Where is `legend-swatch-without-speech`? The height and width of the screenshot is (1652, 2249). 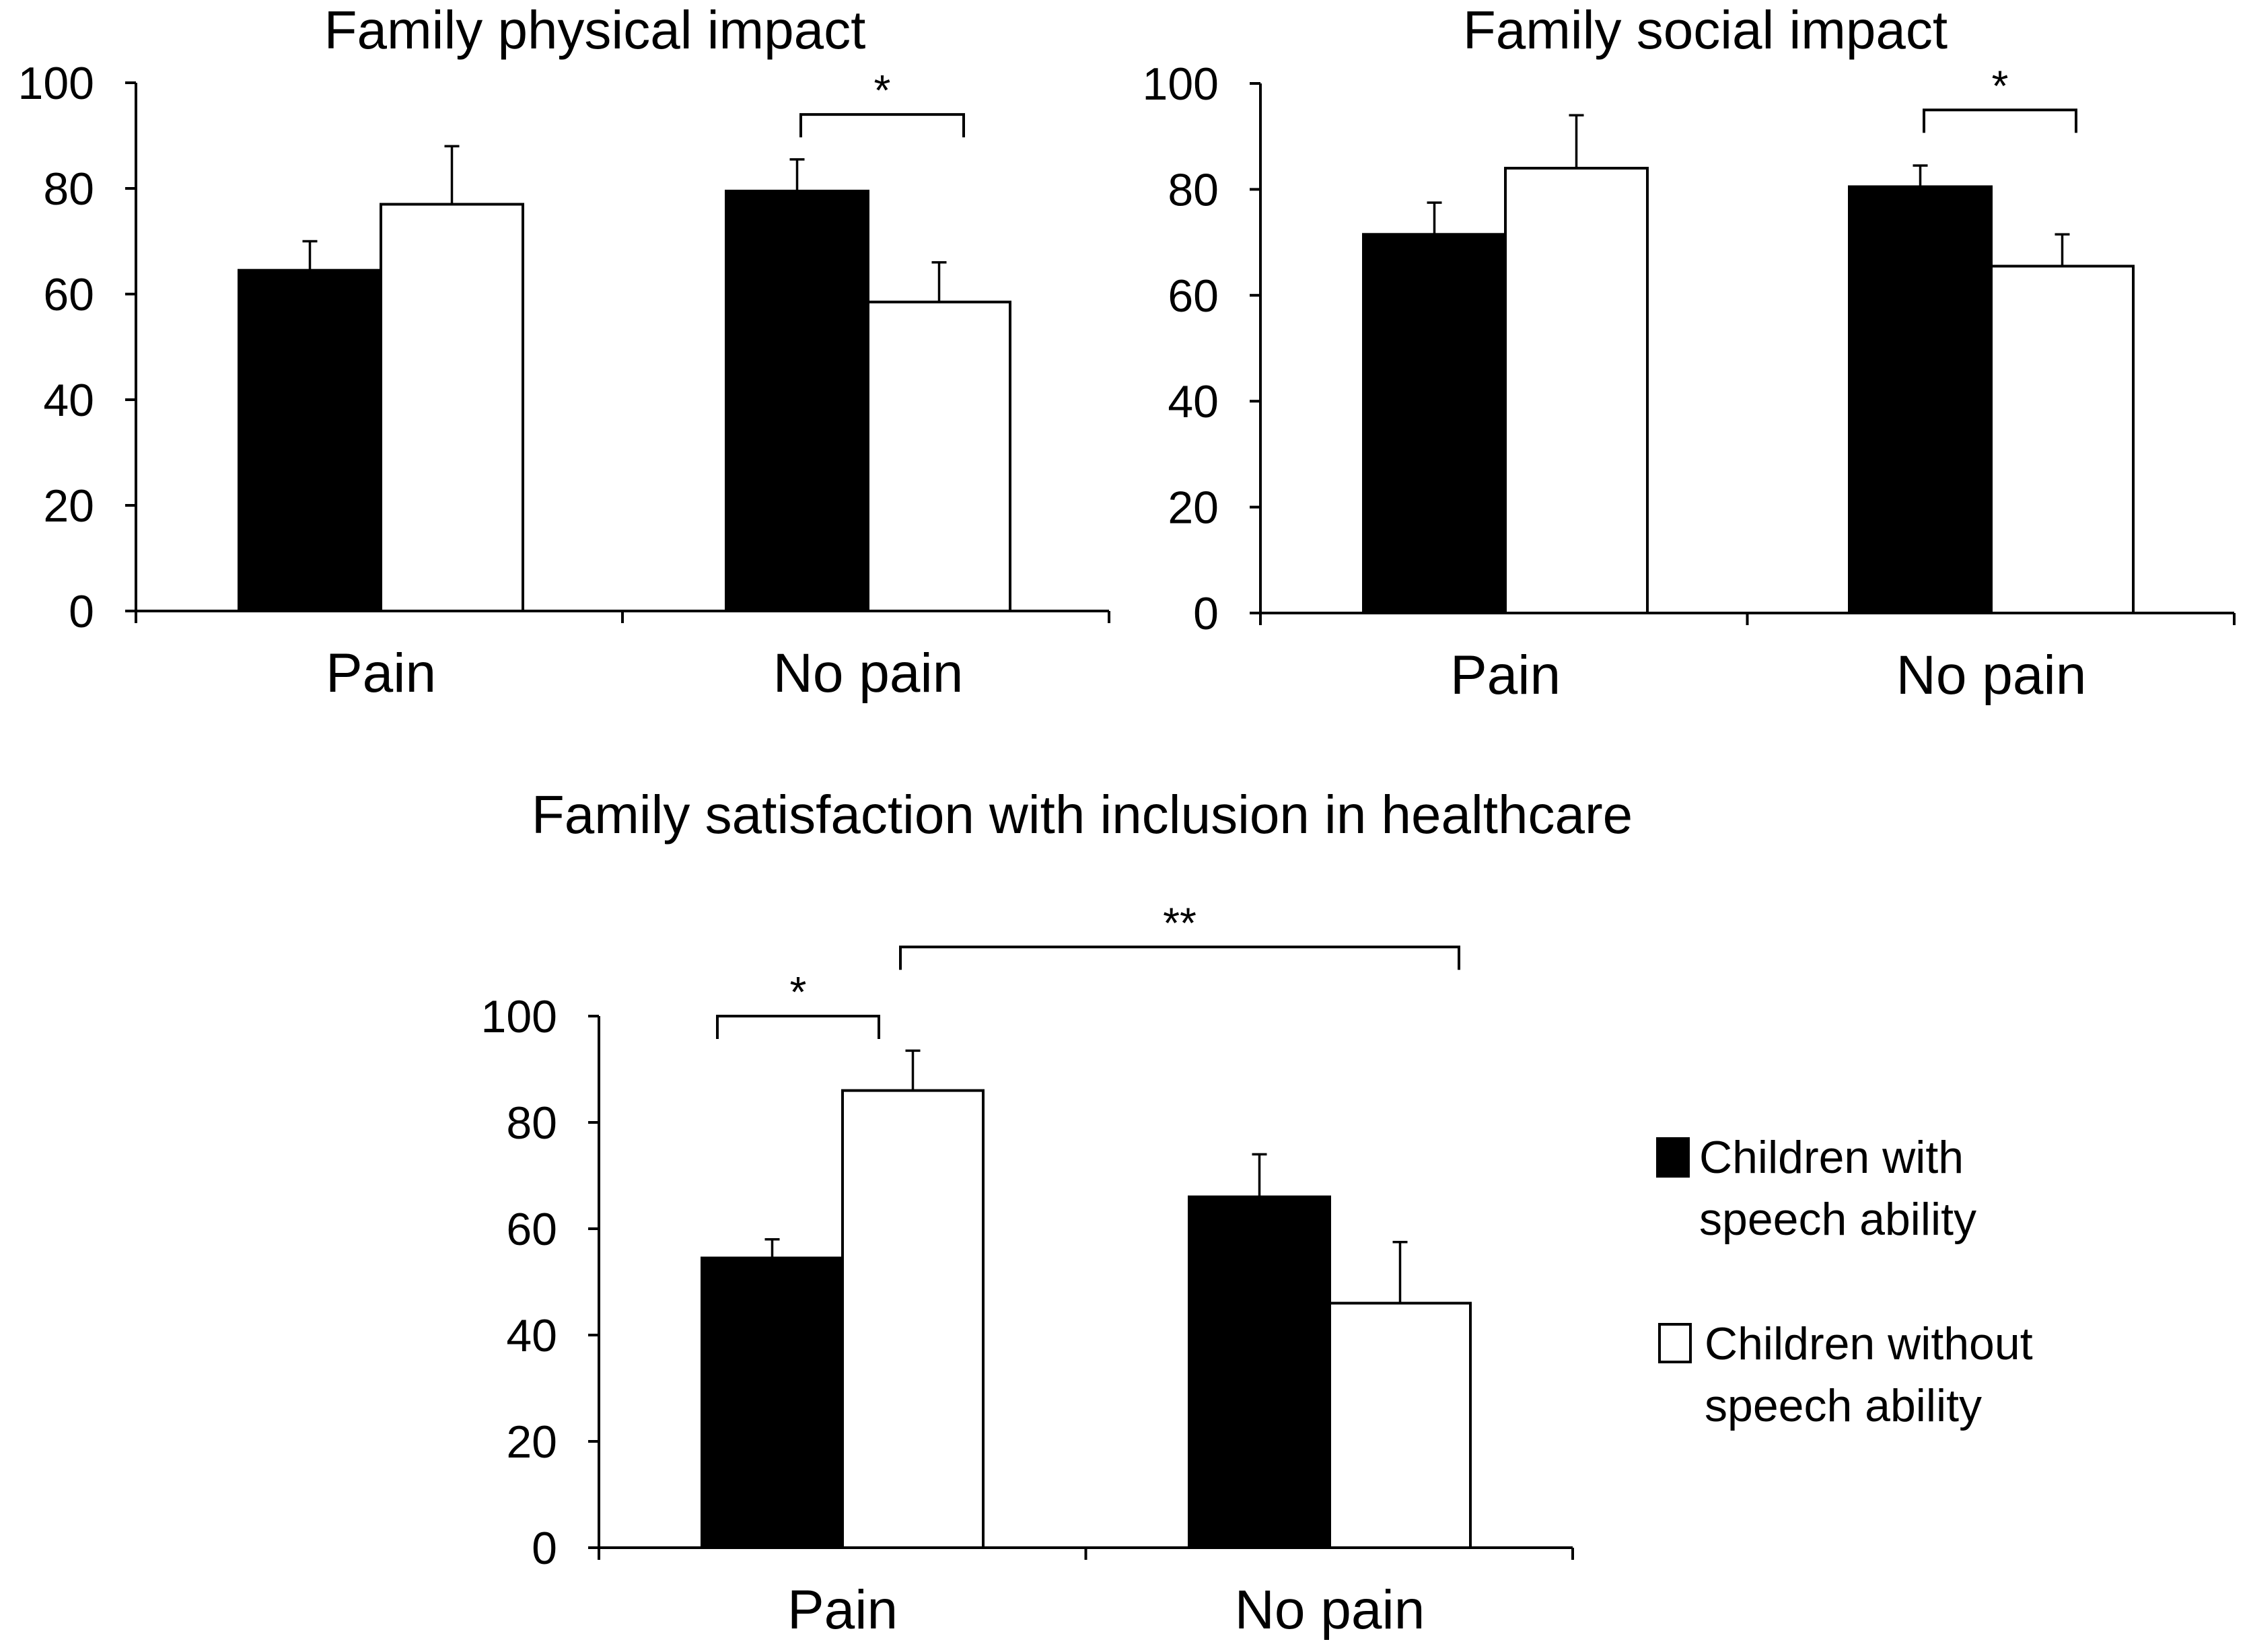
legend-swatch-without-speech is located at coordinates (1675, 1343).